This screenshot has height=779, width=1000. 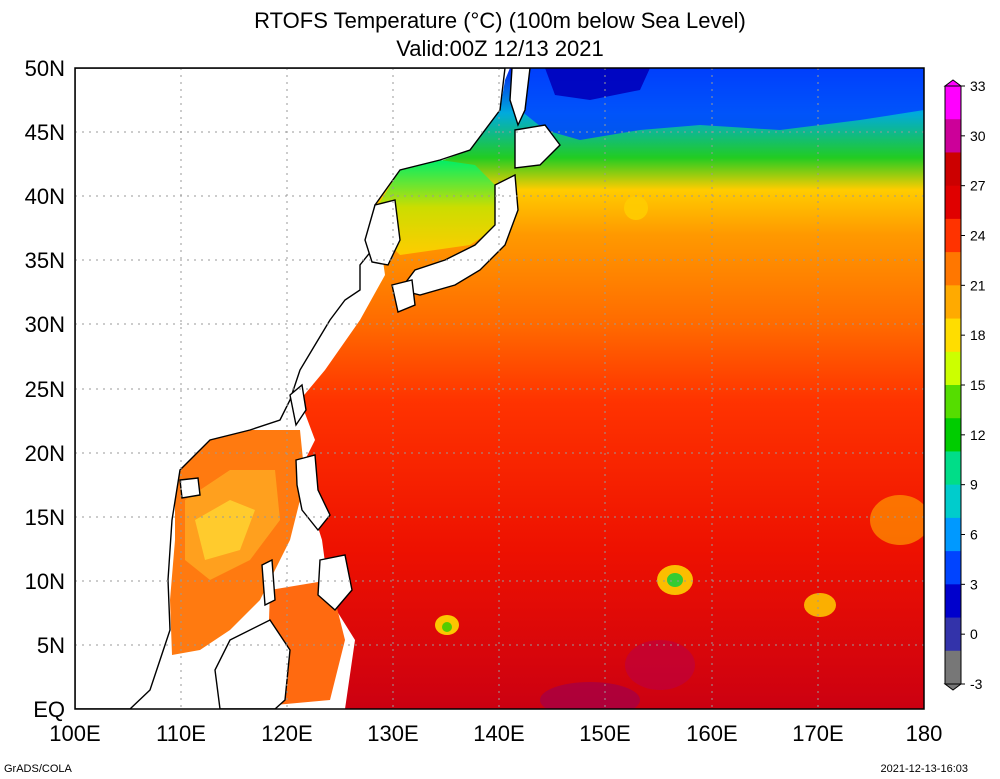 What do you see at coordinates (181, 733) in the screenshot?
I see `lon-label: 110E` at bounding box center [181, 733].